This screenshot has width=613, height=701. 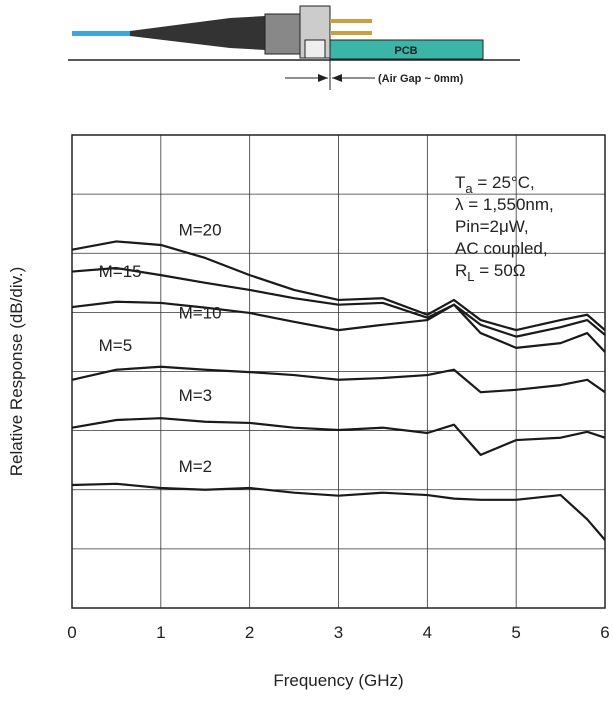 I want to click on annotation: Ta = 25°C,, so click(x=495, y=184).